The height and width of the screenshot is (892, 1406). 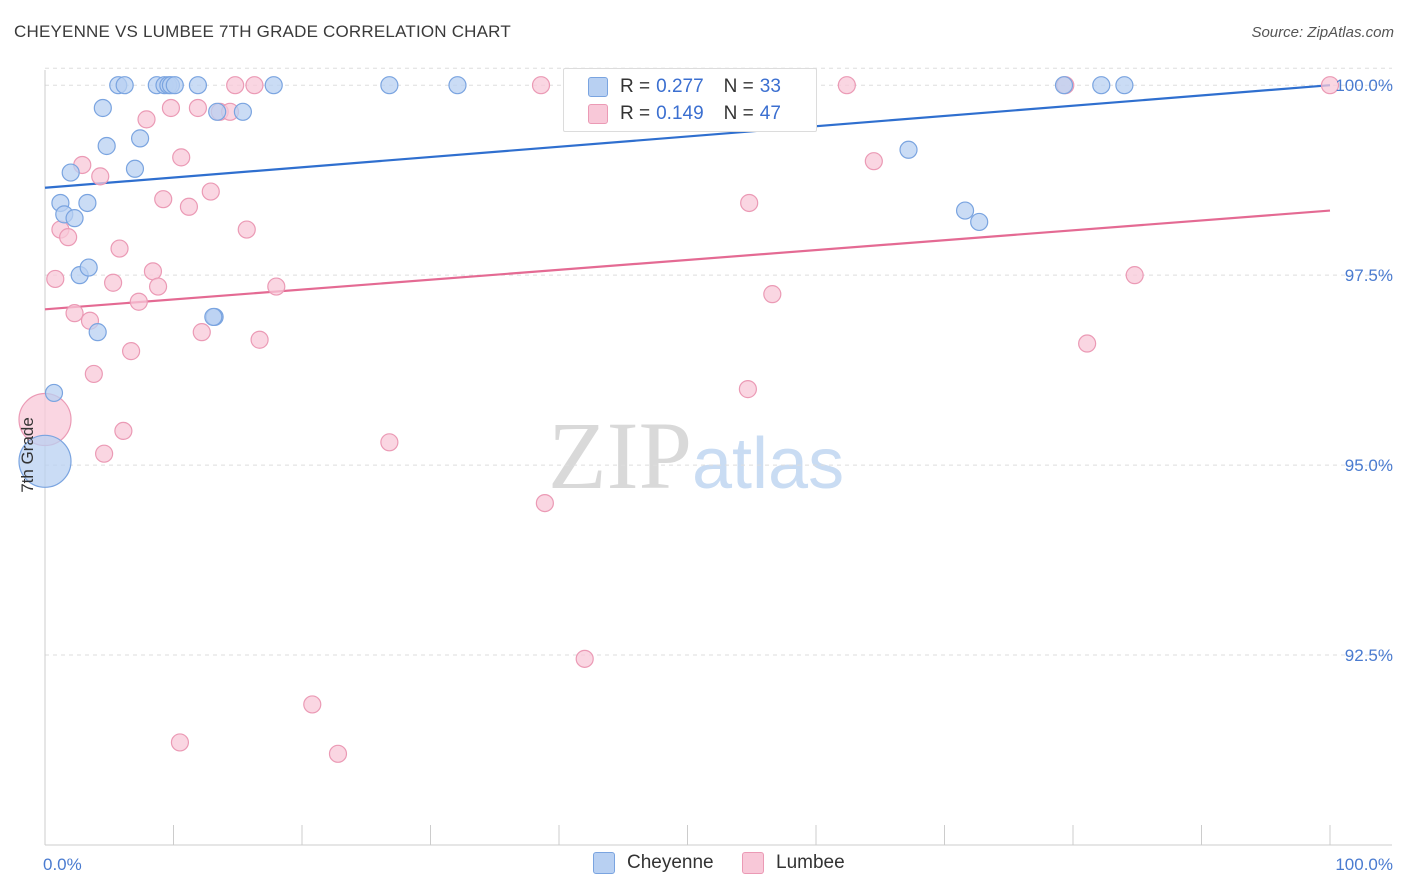 I want to click on bottom-legend-swatch-cheyenne, so click(x=604, y=863).